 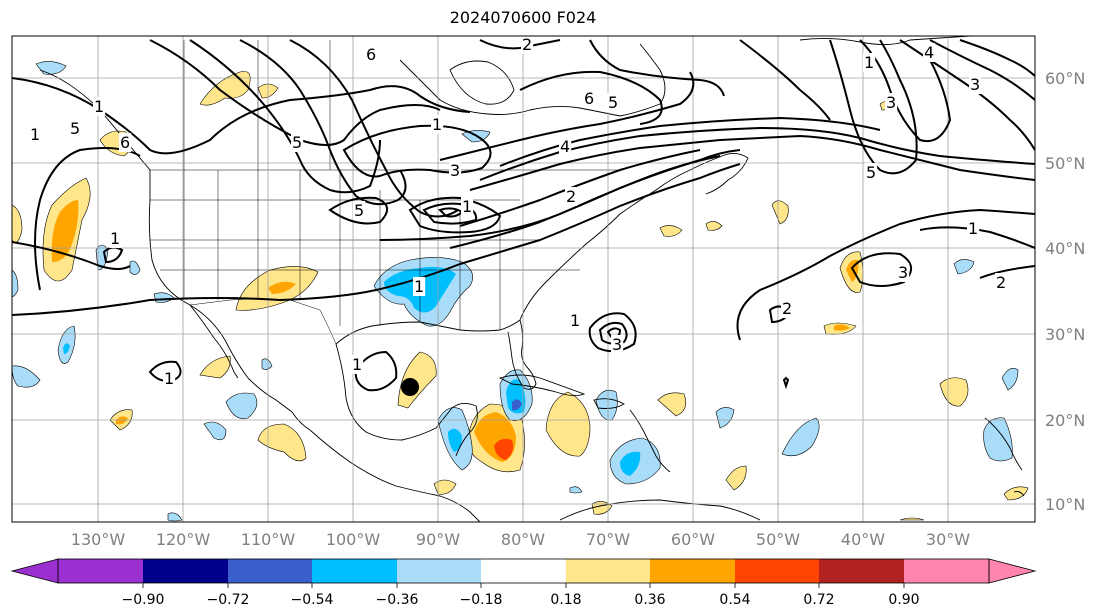 I want to click on contour-label: 4, so click(x=565, y=146).